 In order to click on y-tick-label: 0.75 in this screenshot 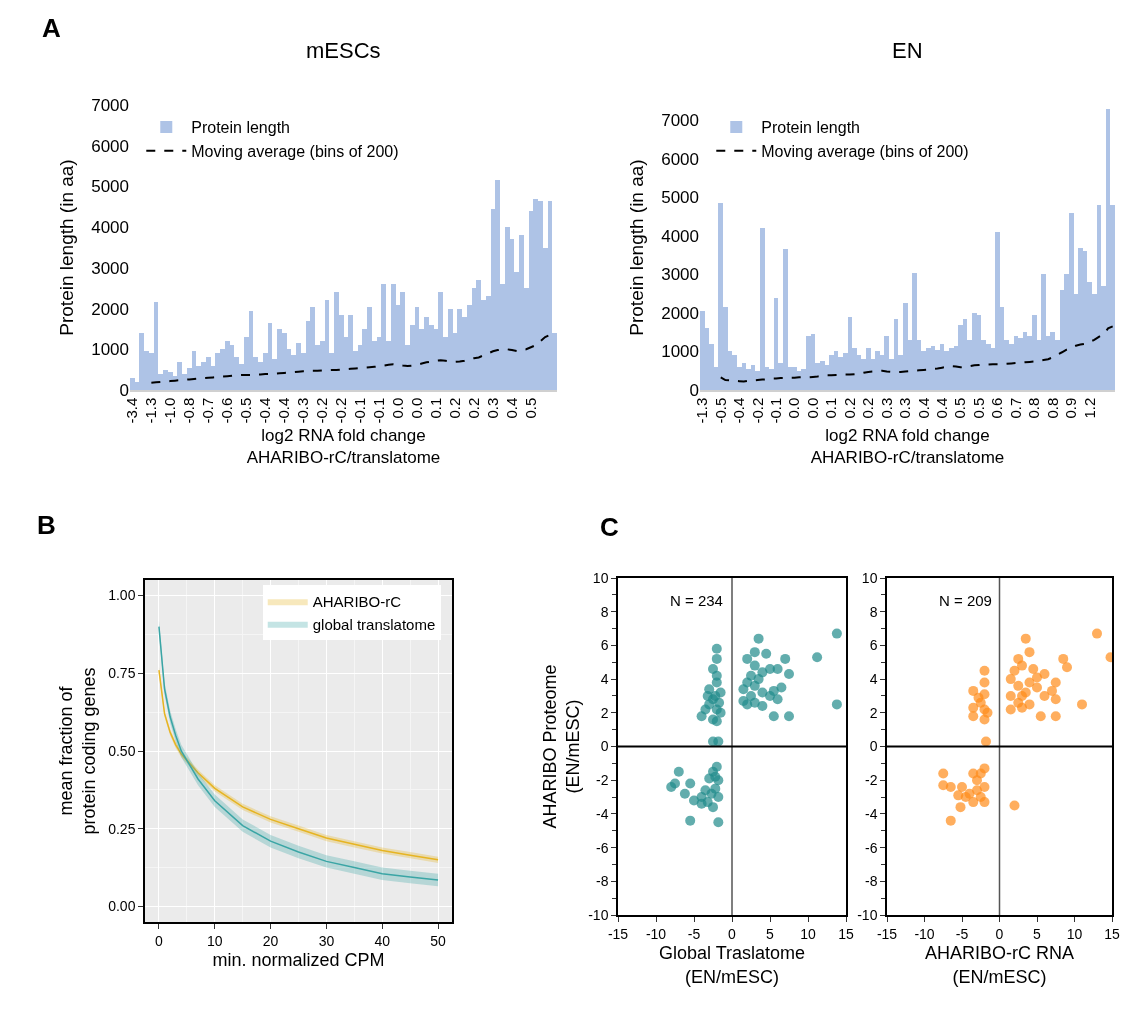, I will do `click(122, 673)`.